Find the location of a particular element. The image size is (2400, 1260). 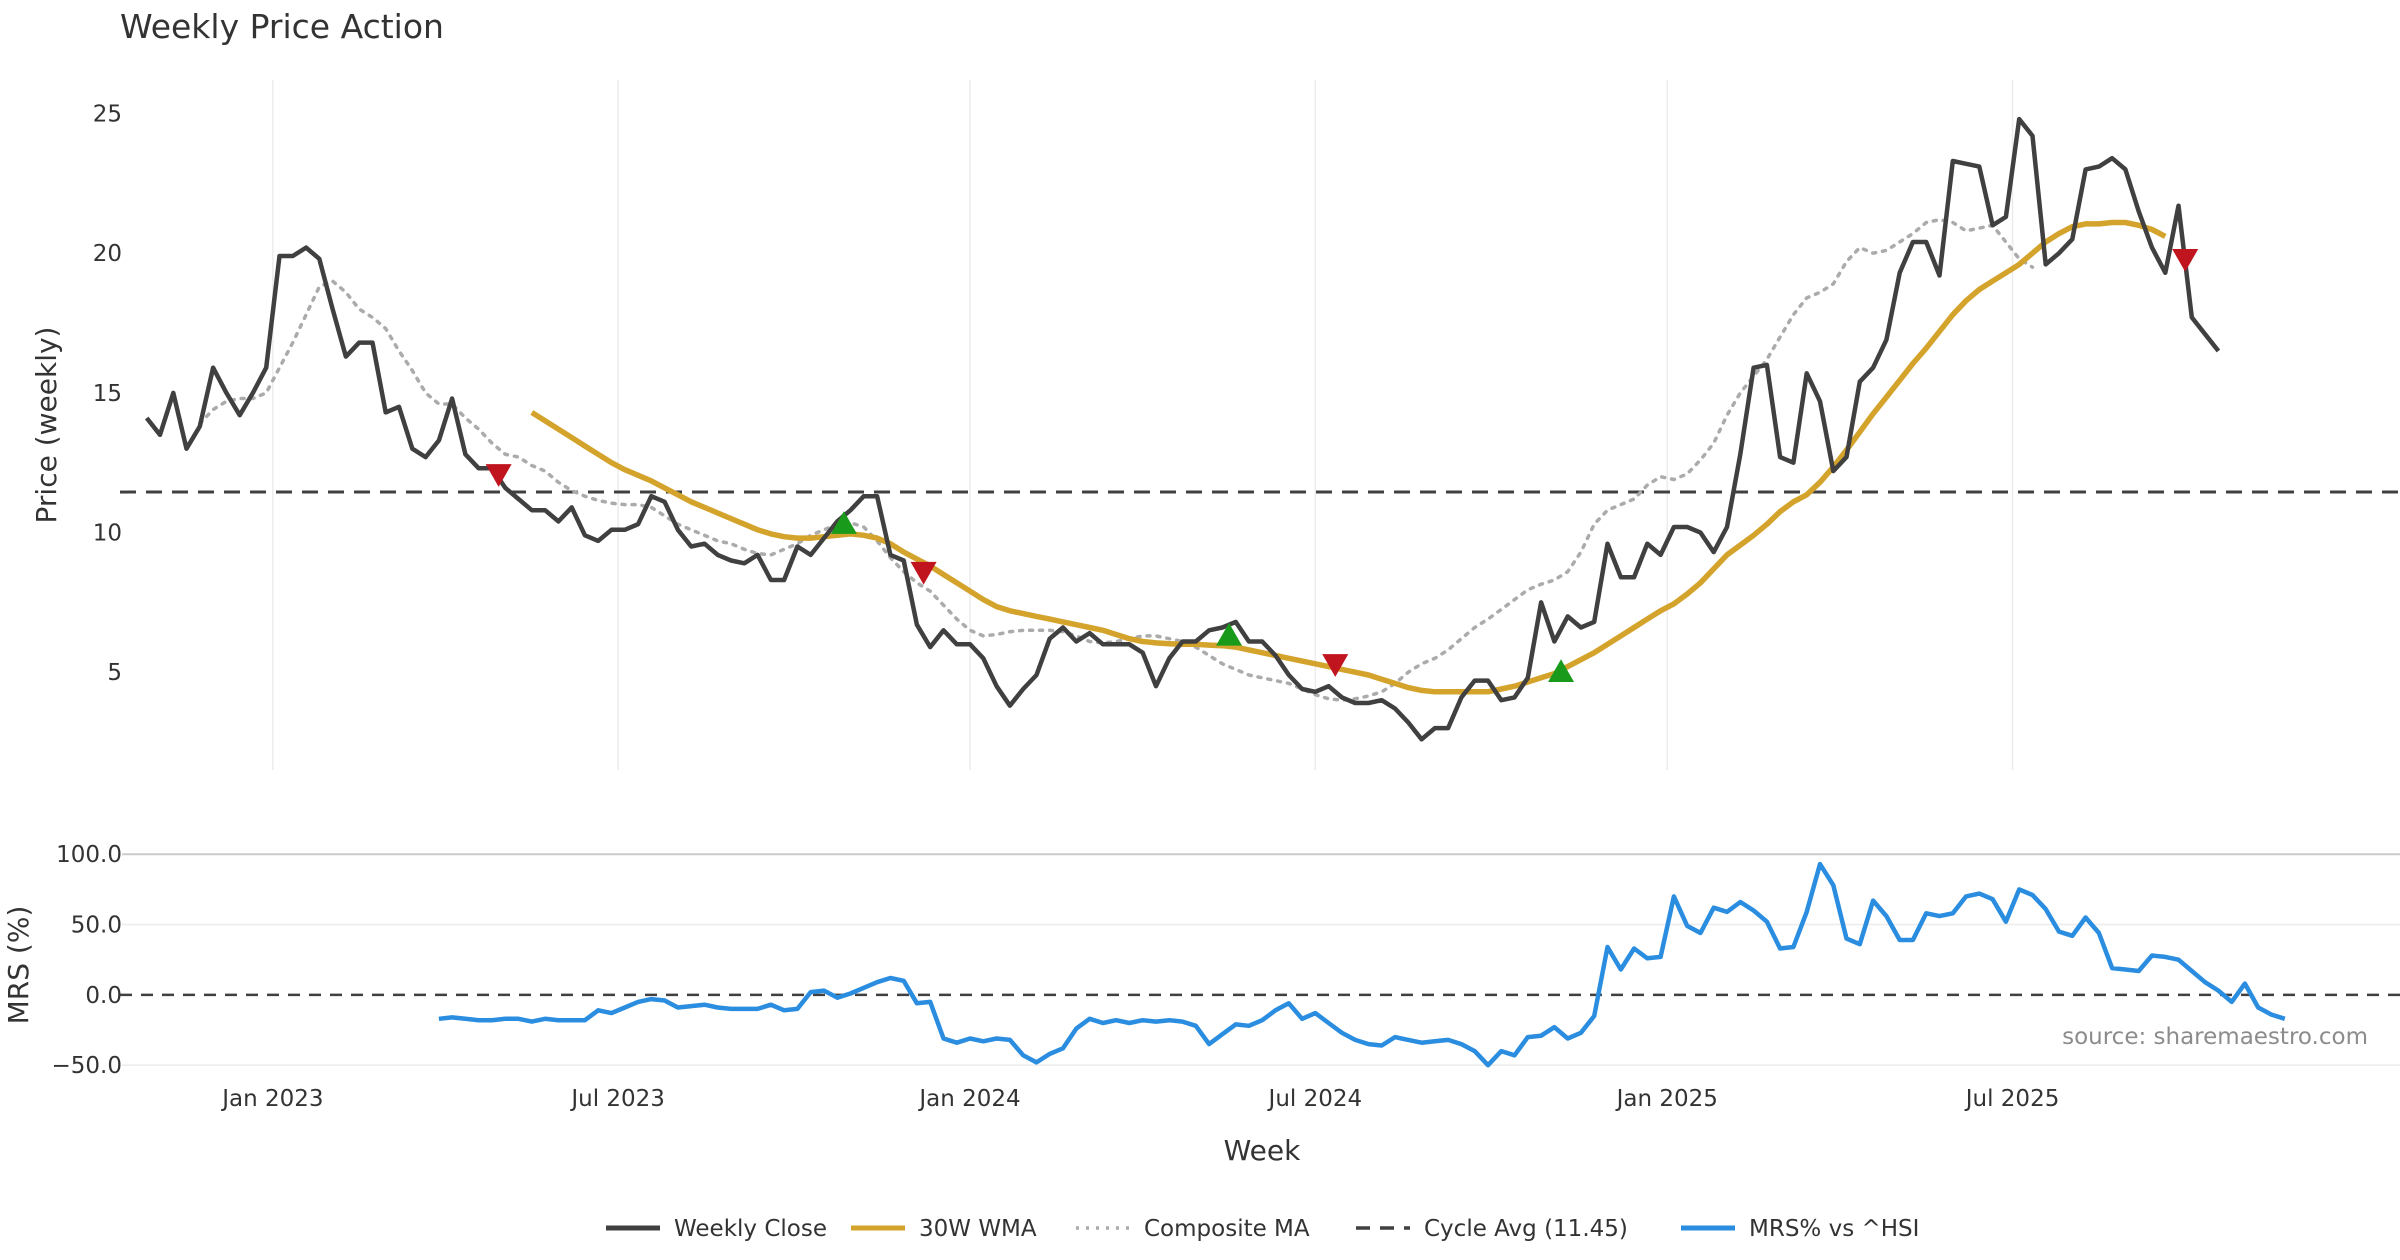

source-credit: source: sharemaestro.com is located at coordinates (2215, 1037).